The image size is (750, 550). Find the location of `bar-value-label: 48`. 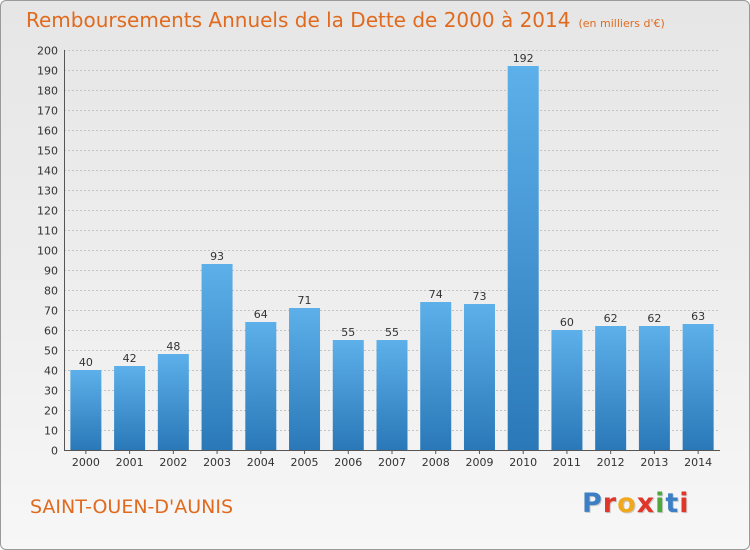

bar-value-label: 48 is located at coordinates (173, 346).